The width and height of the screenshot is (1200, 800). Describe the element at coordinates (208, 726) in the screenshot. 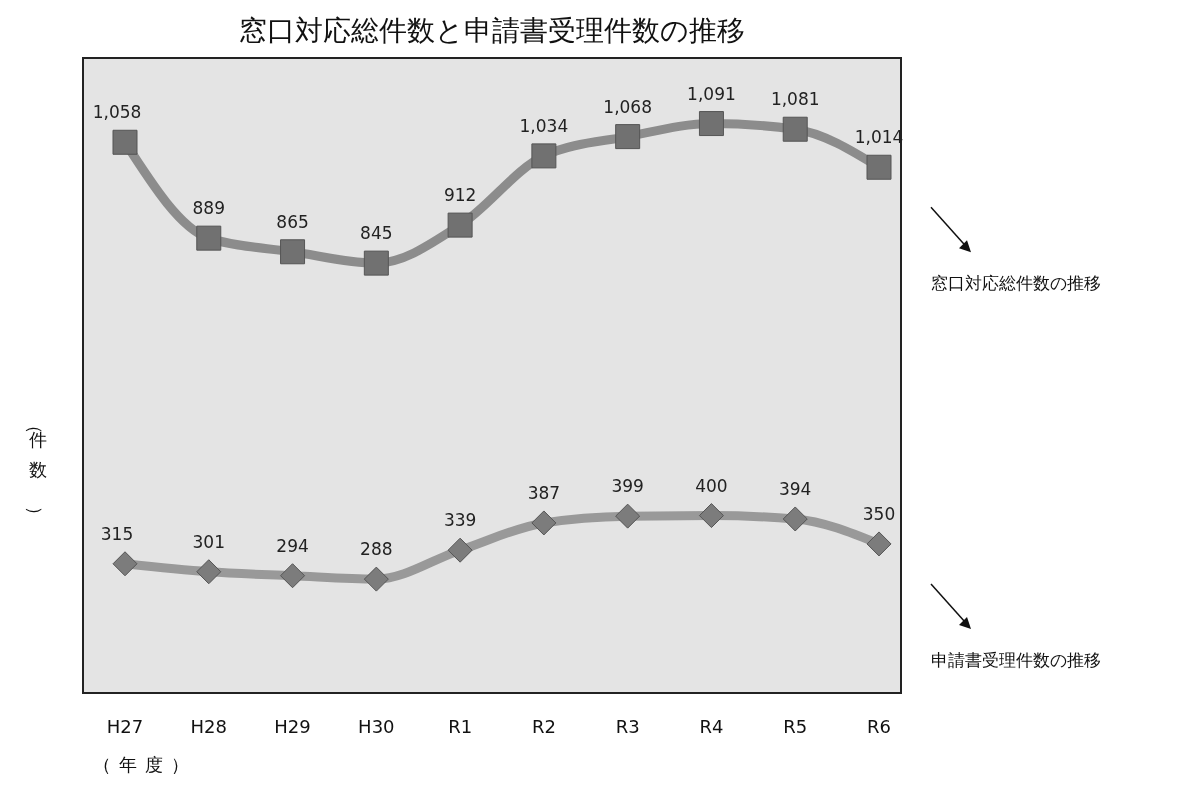

I see `x-tick-label: H28` at that location.